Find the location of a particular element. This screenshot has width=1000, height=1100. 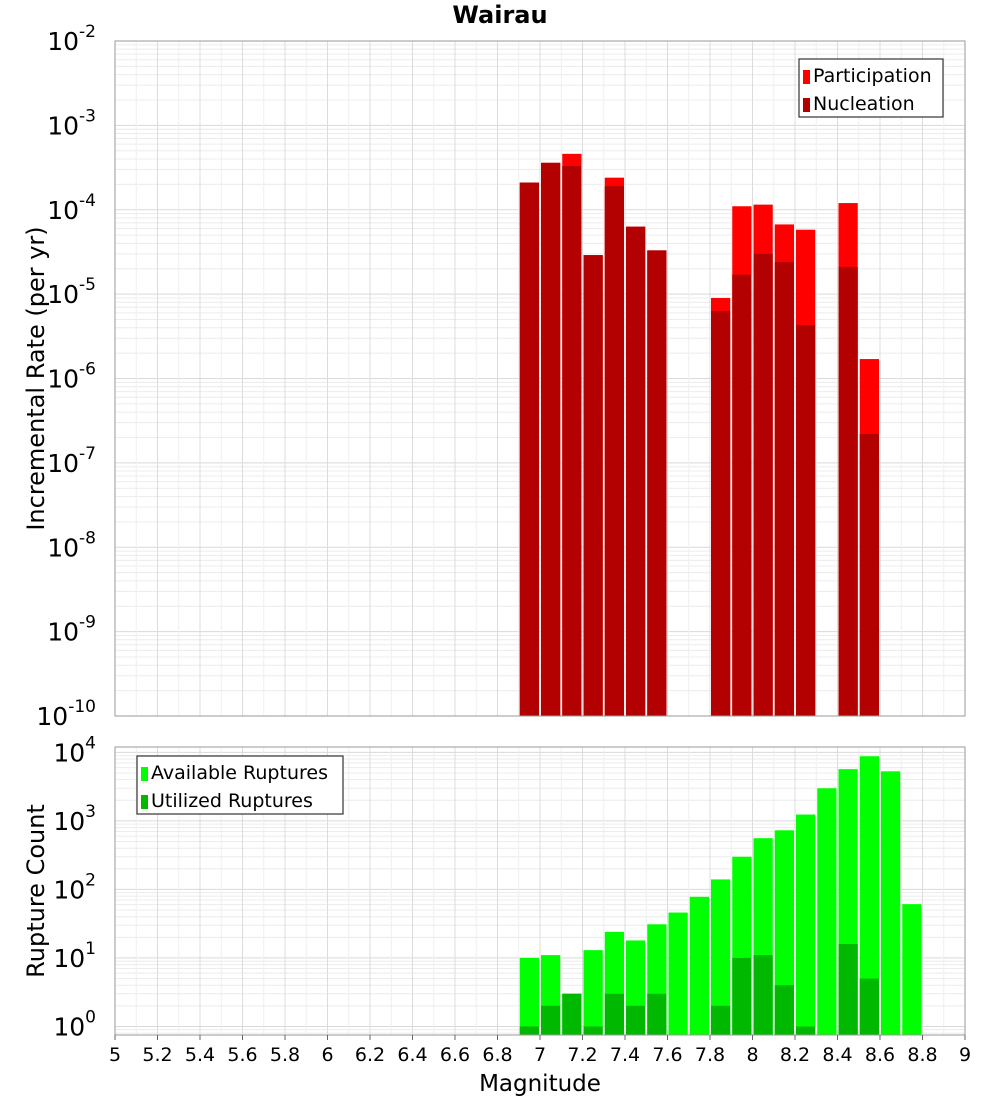

tick-exponent: -9 is located at coordinates (87, 623).